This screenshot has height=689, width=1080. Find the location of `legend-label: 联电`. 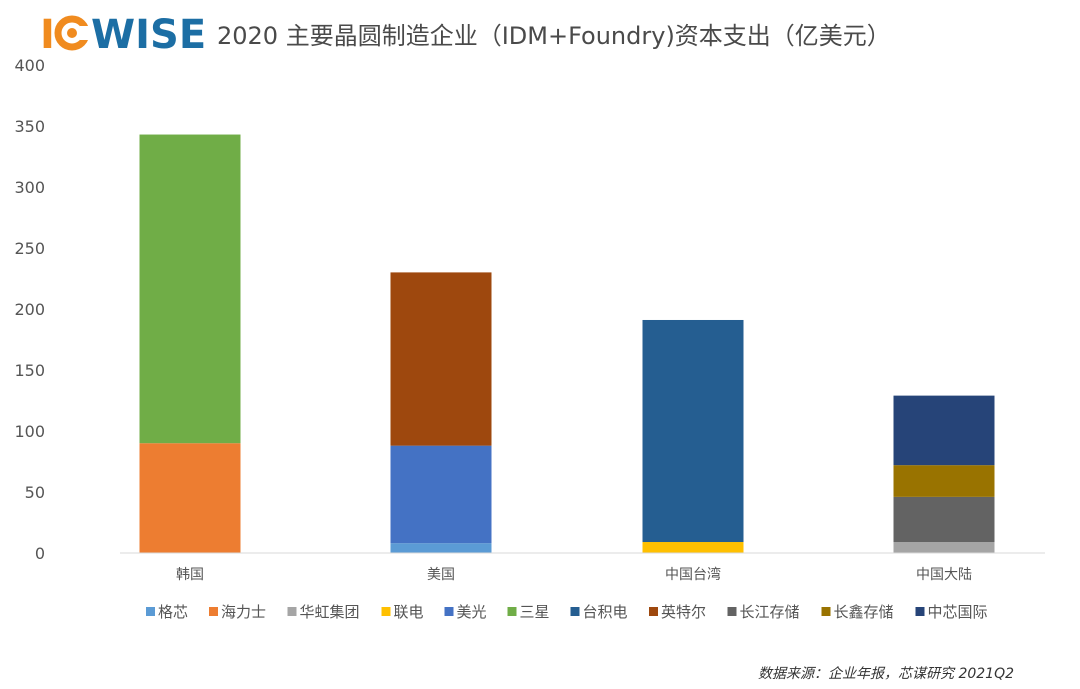

legend-label: 联电 is located at coordinates (409, 612).